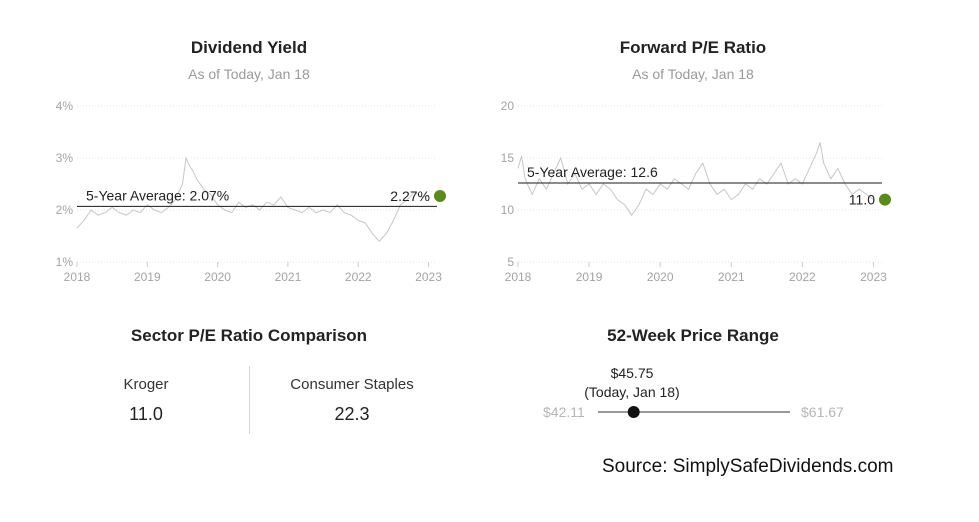 Image resolution: width=979 pixels, height=522 pixels. I want to click on range-low: $42.11, so click(564, 412).